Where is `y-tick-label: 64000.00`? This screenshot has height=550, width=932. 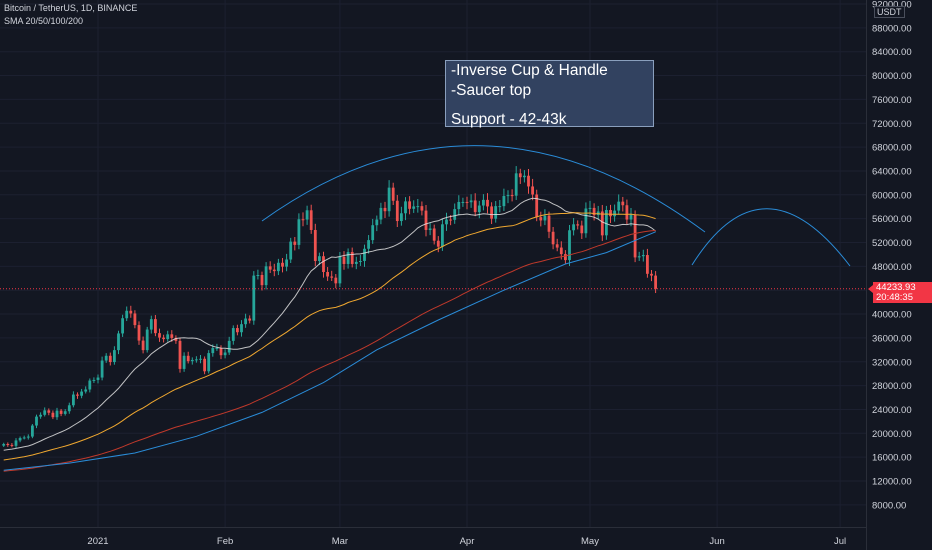 y-tick-label: 64000.00 is located at coordinates (892, 171).